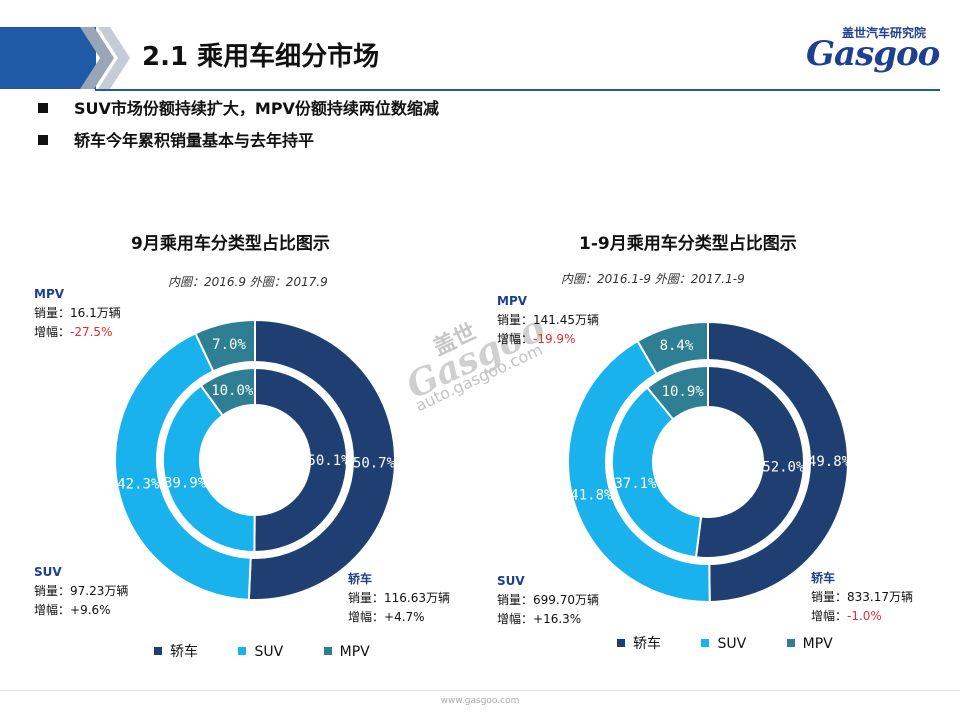 This screenshot has height=720, width=960. I want to click on annotation-sales: 销量：833.17万辆, so click(862, 597).